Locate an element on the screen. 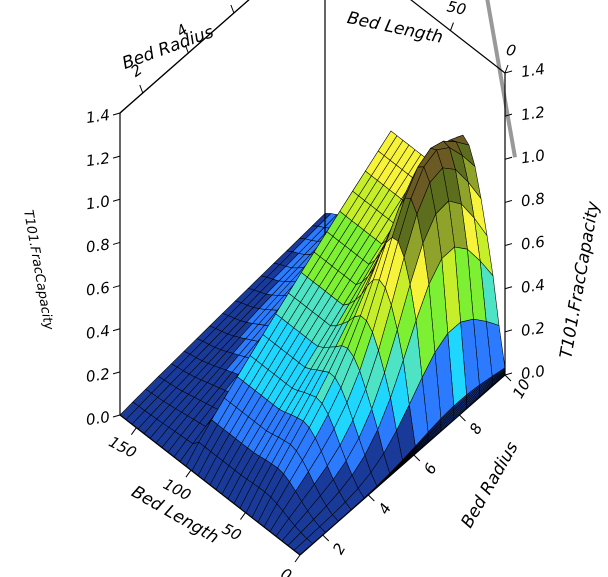  z-tick-label-left: 1.0 is located at coordinates (98, 202).